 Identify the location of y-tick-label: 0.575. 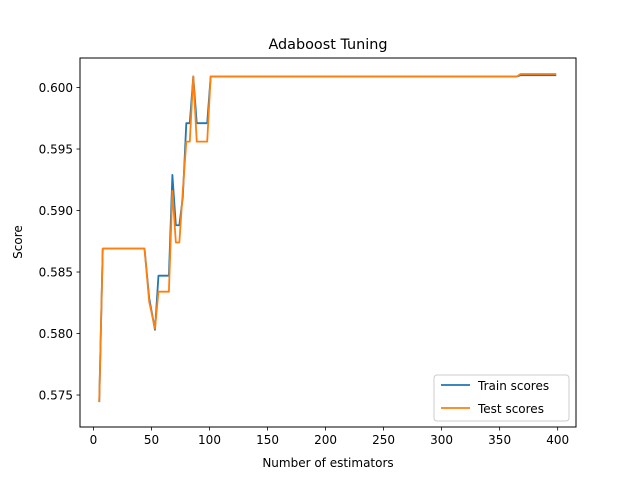
(56, 395).